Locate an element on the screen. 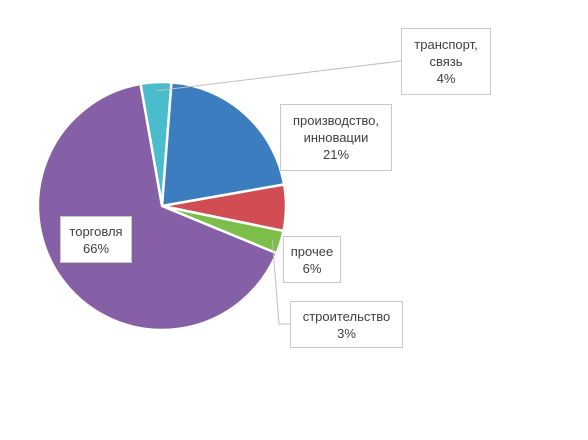 This screenshot has width=588, height=440. data-label-construction: строительство 3% is located at coordinates (346, 324).